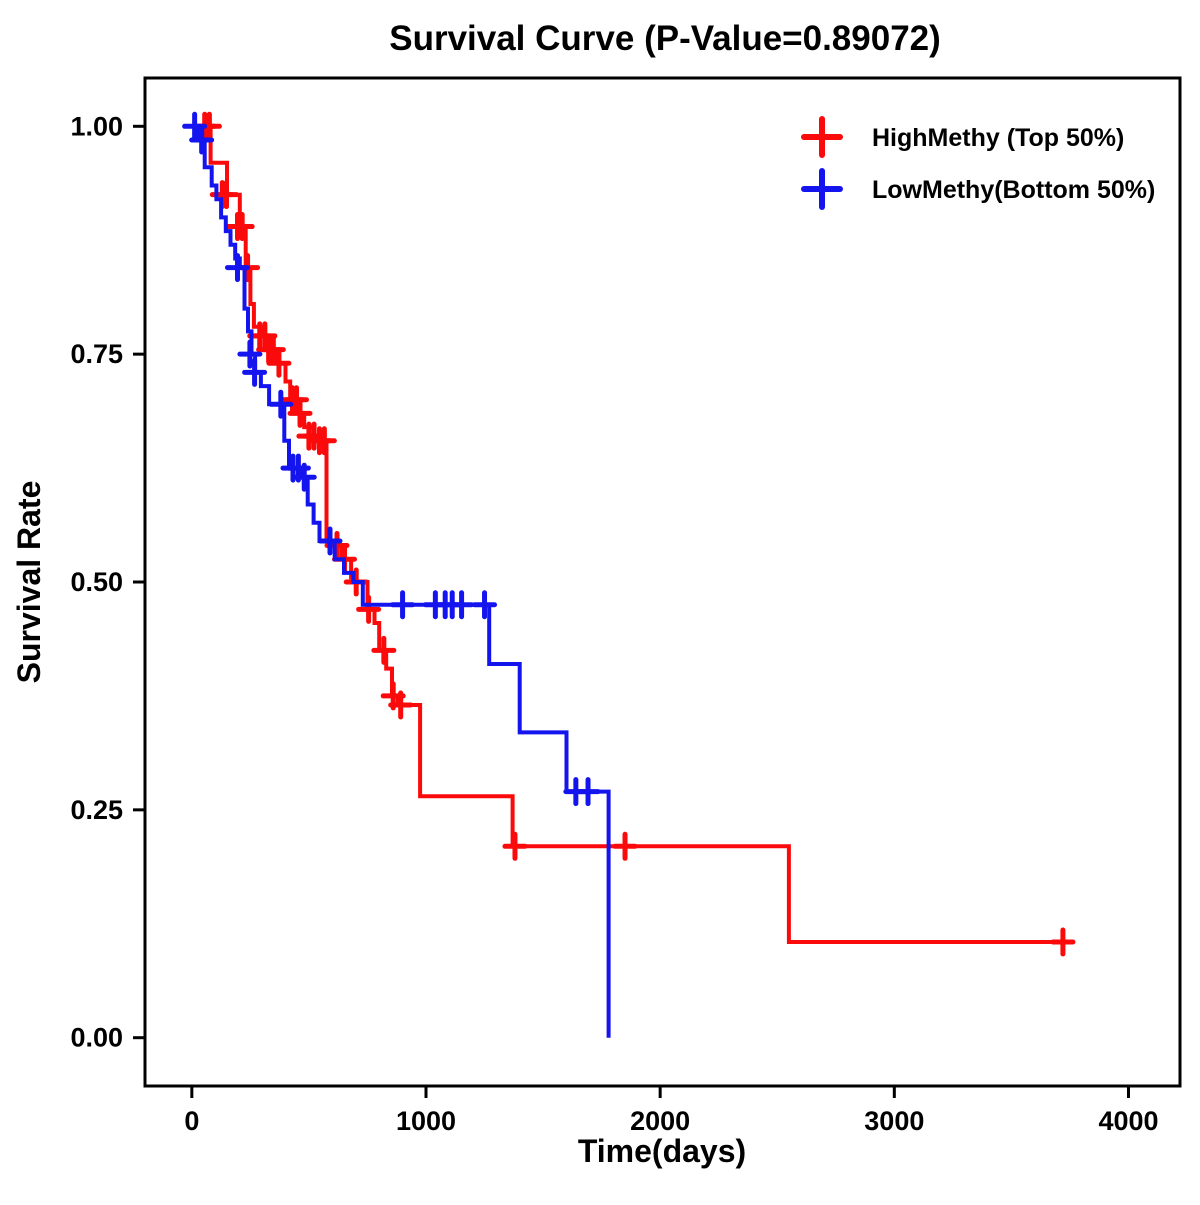 Image resolution: width=1200 pixels, height=1205 pixels. I want to click on y-tick-label: 0.75, so click(96, 354).